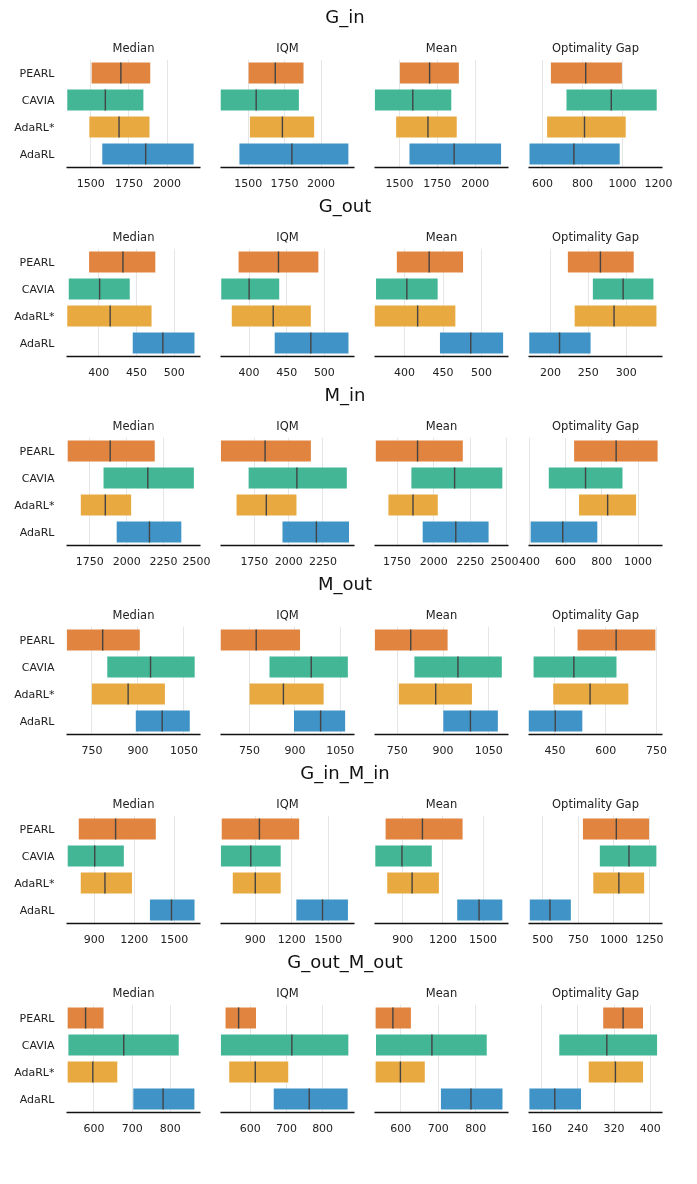 This screenshot has width=697, height=1184. I want to click on text: G_out_M_out, so click(345, 962).